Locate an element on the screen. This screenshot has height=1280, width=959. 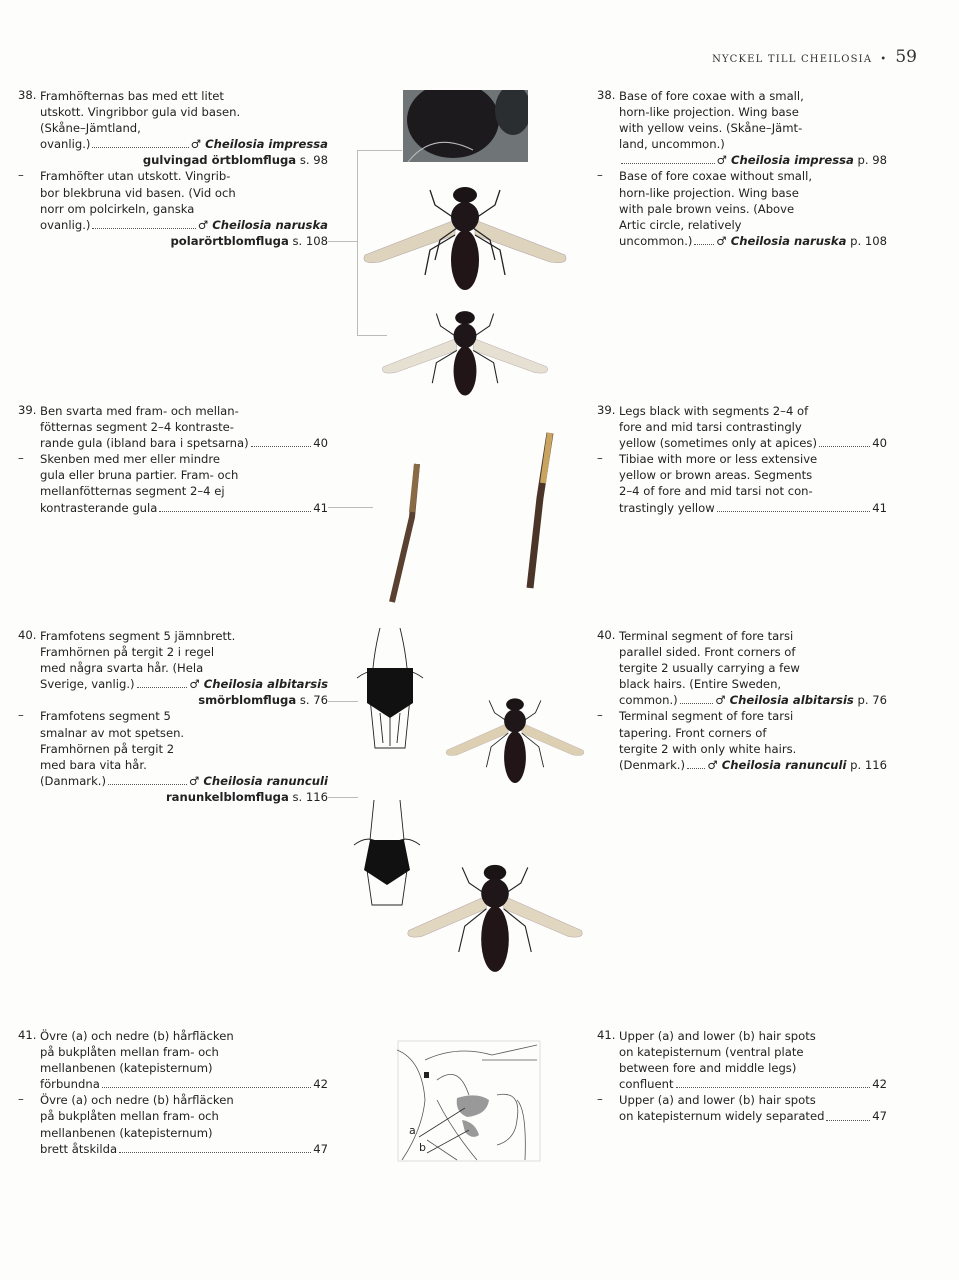
fly-cheilosia-ranunculi-image is located at coordinates (495, 918).